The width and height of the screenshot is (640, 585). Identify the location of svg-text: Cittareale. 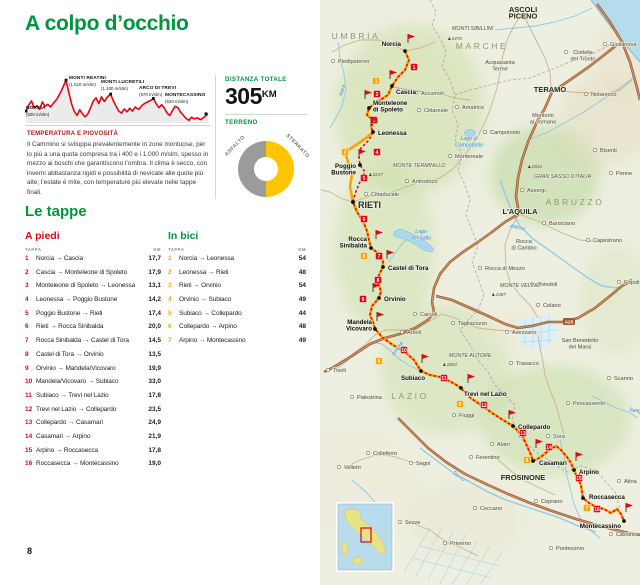
(436, 111).